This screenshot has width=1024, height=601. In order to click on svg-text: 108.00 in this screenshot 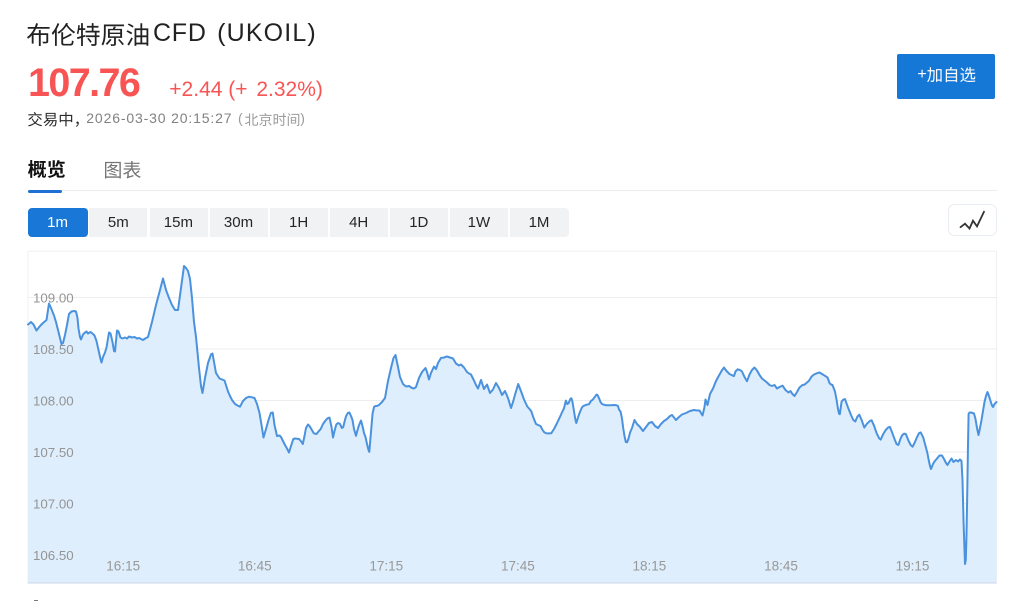, I will do `click(53, 401)`.